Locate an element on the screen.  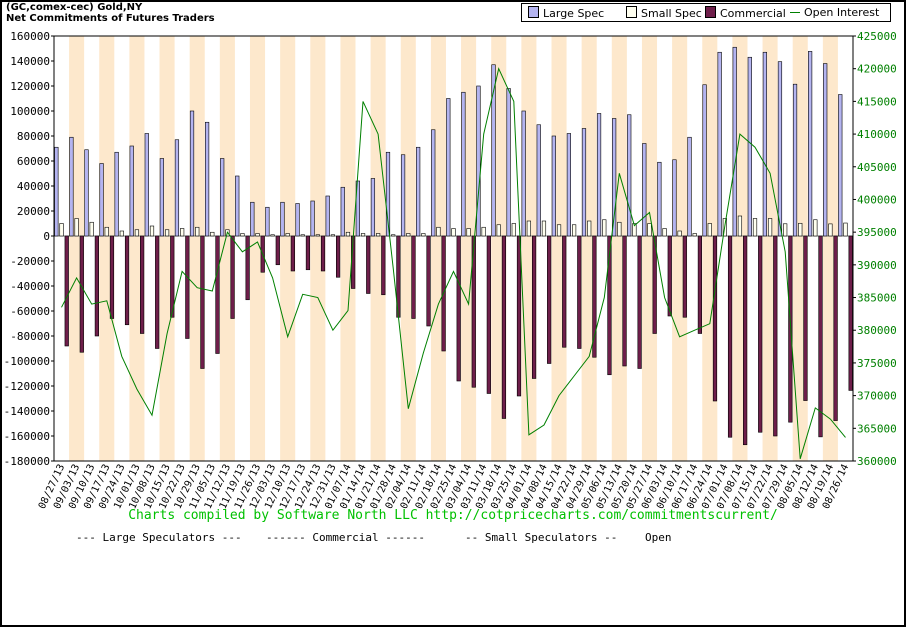
chart-title: (GC,comex-cec) Gold,NY is located at coordinates (74, 7).